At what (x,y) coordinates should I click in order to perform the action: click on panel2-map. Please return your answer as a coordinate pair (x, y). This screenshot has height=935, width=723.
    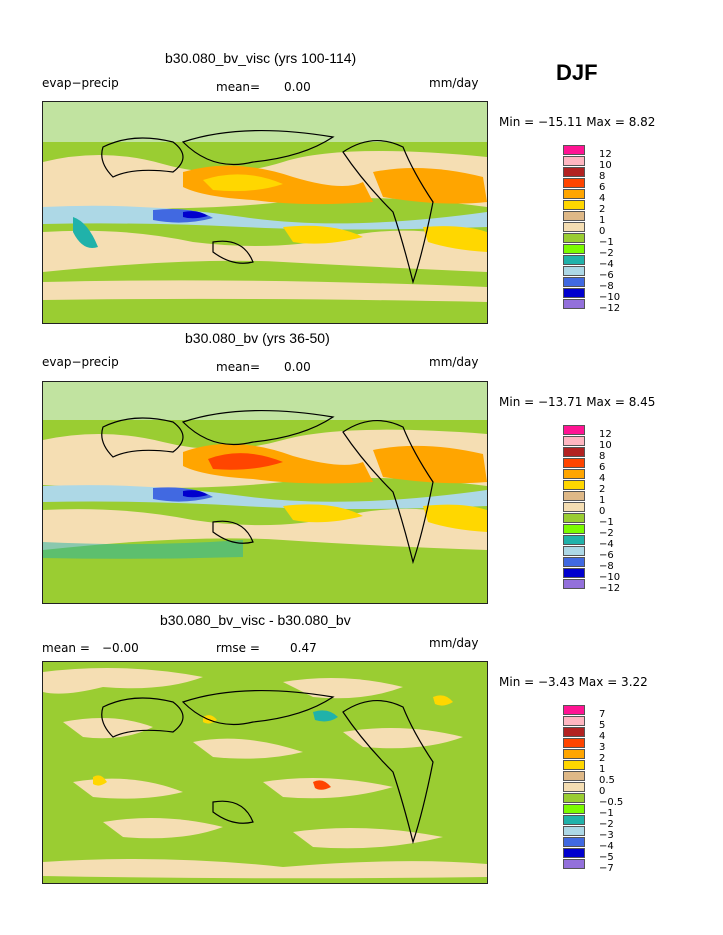
    Looking at the image, I should click on (265, 492).